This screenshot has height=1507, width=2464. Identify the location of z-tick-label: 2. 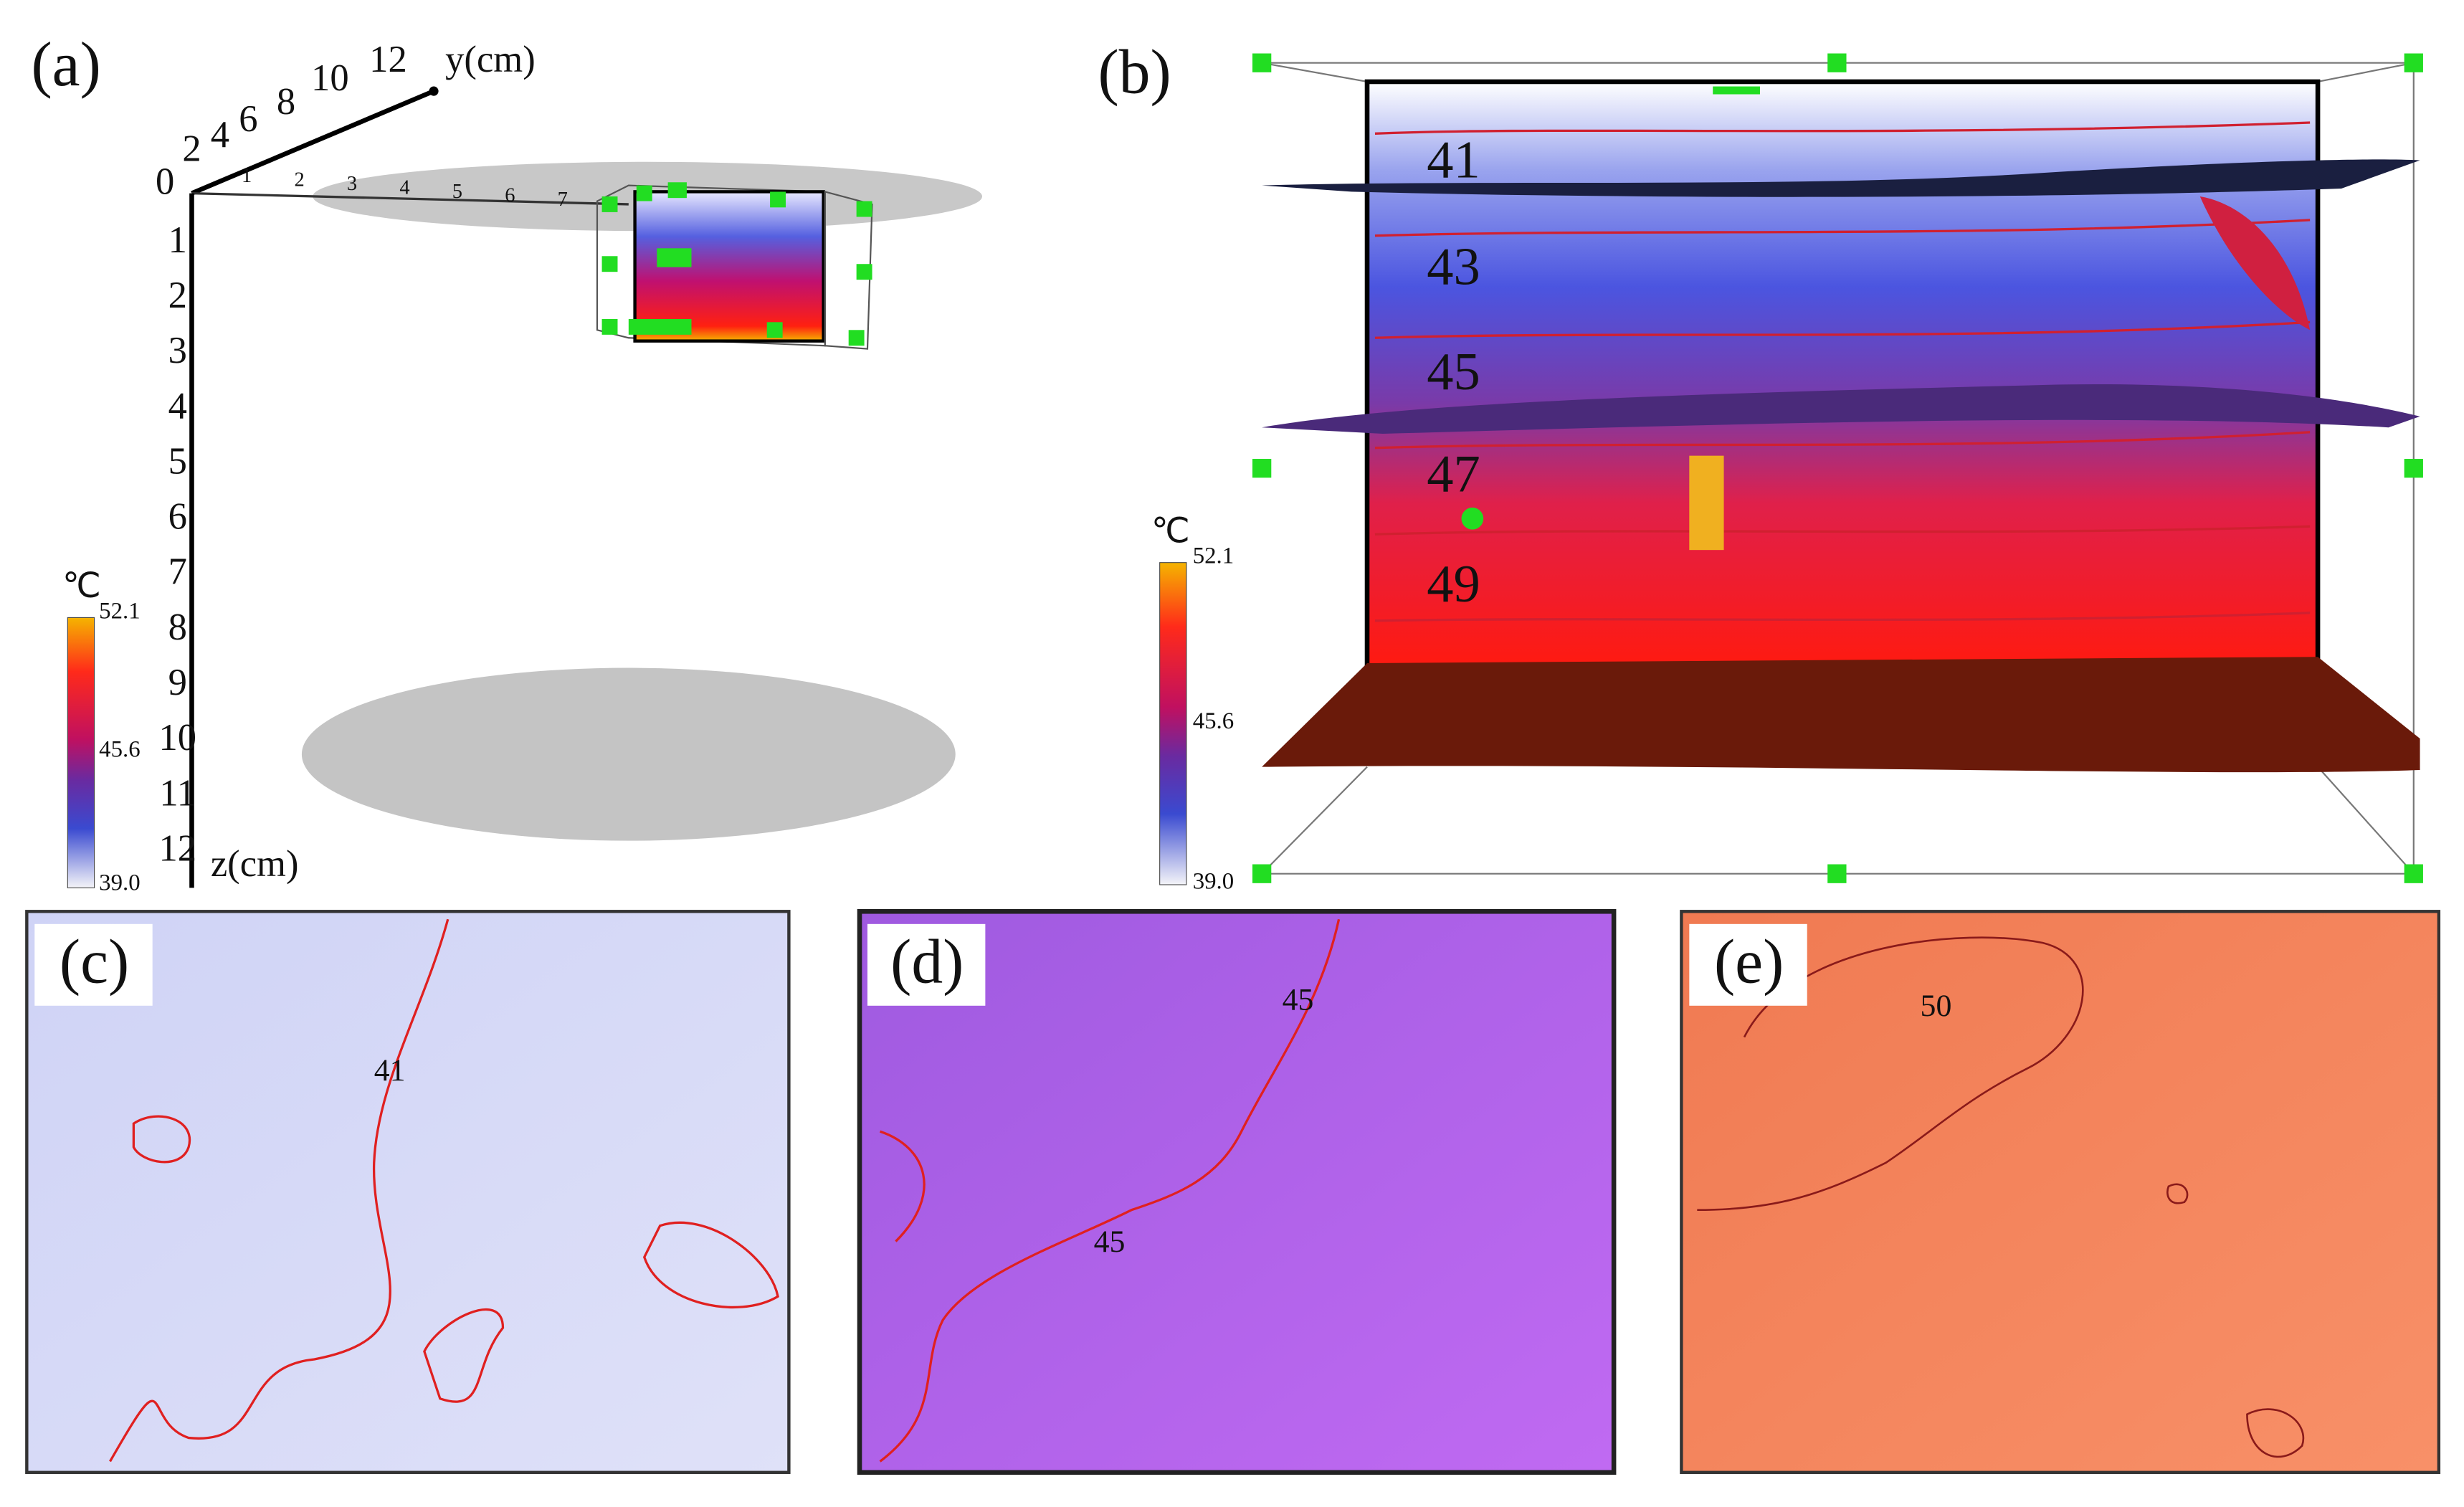
(177, 295).